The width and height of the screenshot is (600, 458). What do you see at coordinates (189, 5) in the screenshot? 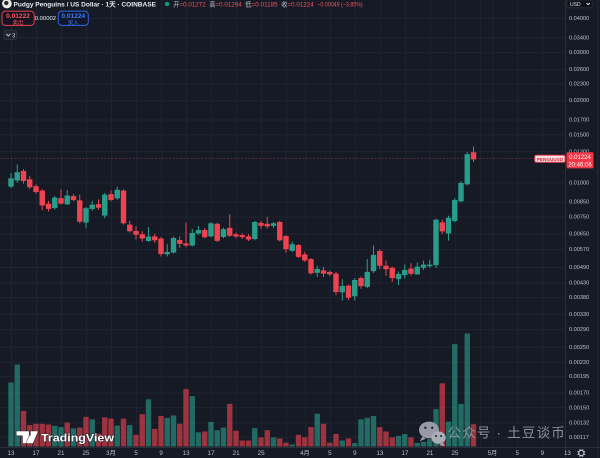
I see `svg-text: 开=0.01272` at bounding box center [189, 5].